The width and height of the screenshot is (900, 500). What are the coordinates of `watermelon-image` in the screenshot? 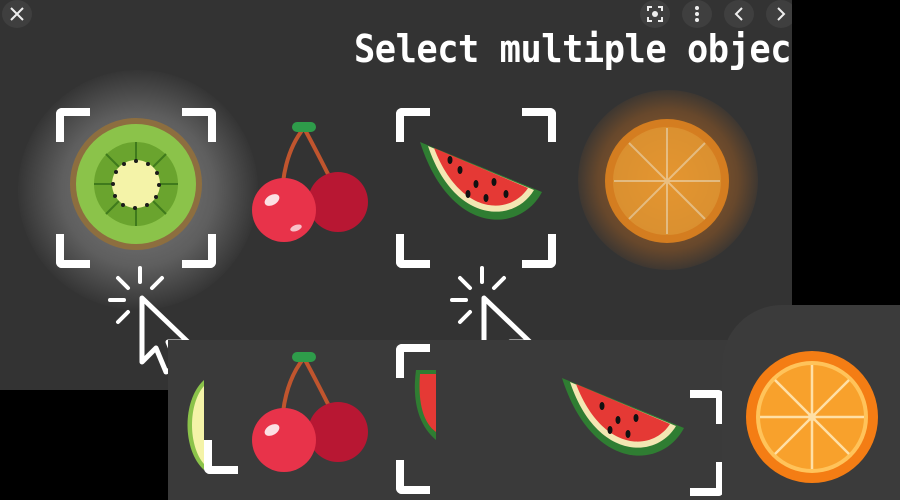 It's located at (478, 186).